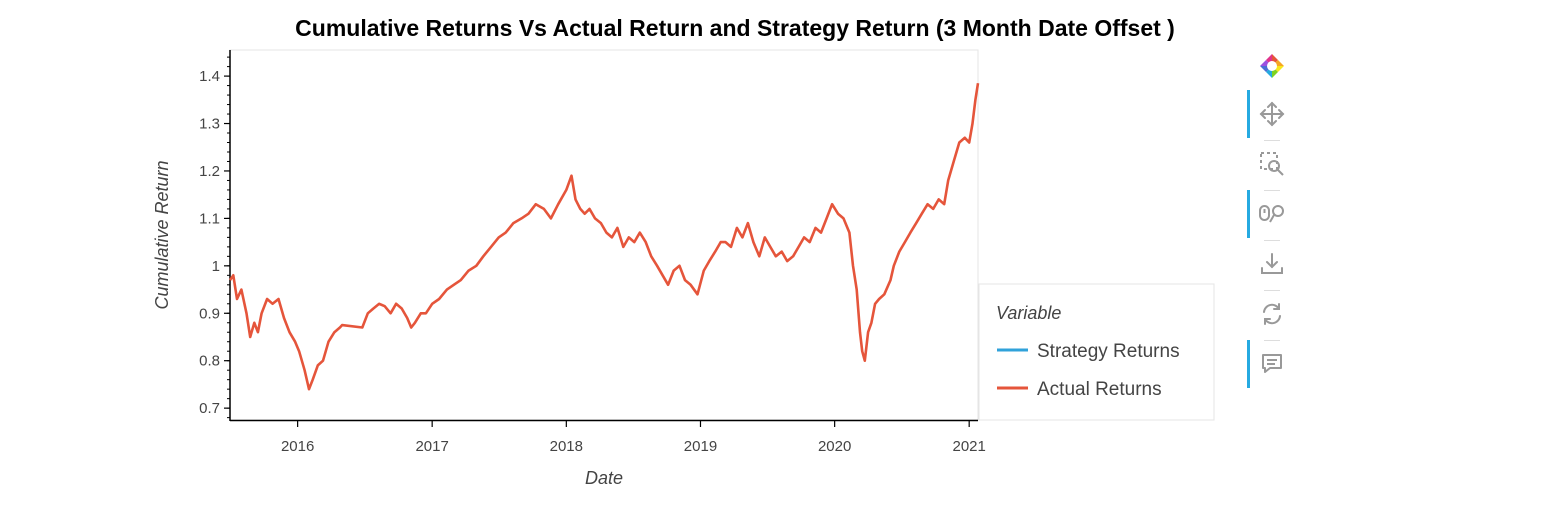 The image size is (1541, 512). I want to click on wheel-zoom-tool, so click(1274, 214).